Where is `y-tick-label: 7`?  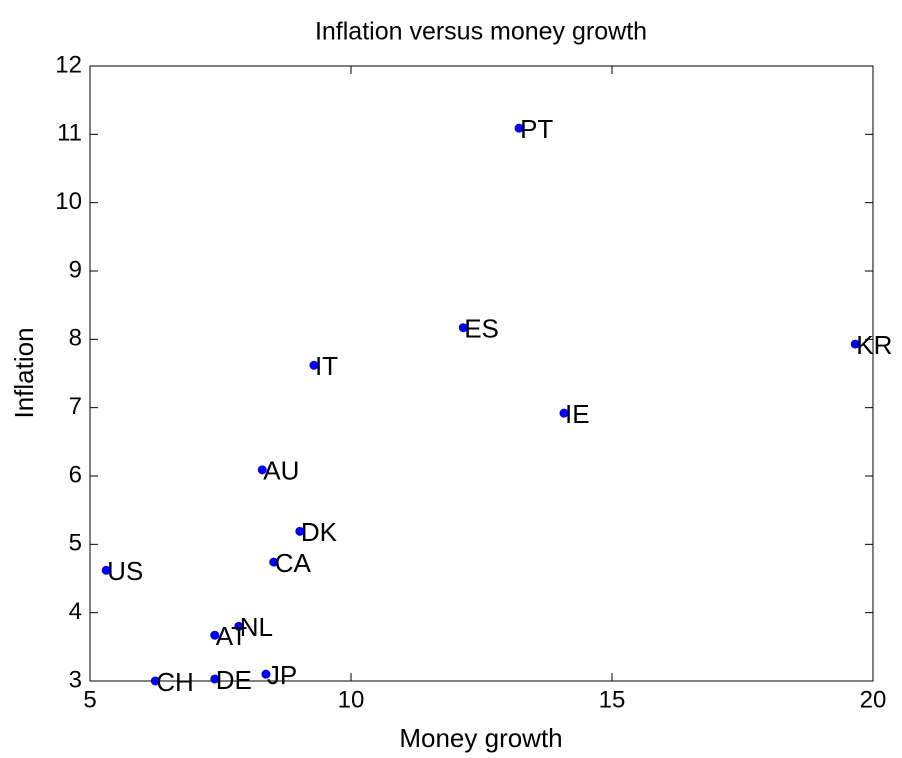 y-tick-label: 7 is located at coordinates (75, 406).